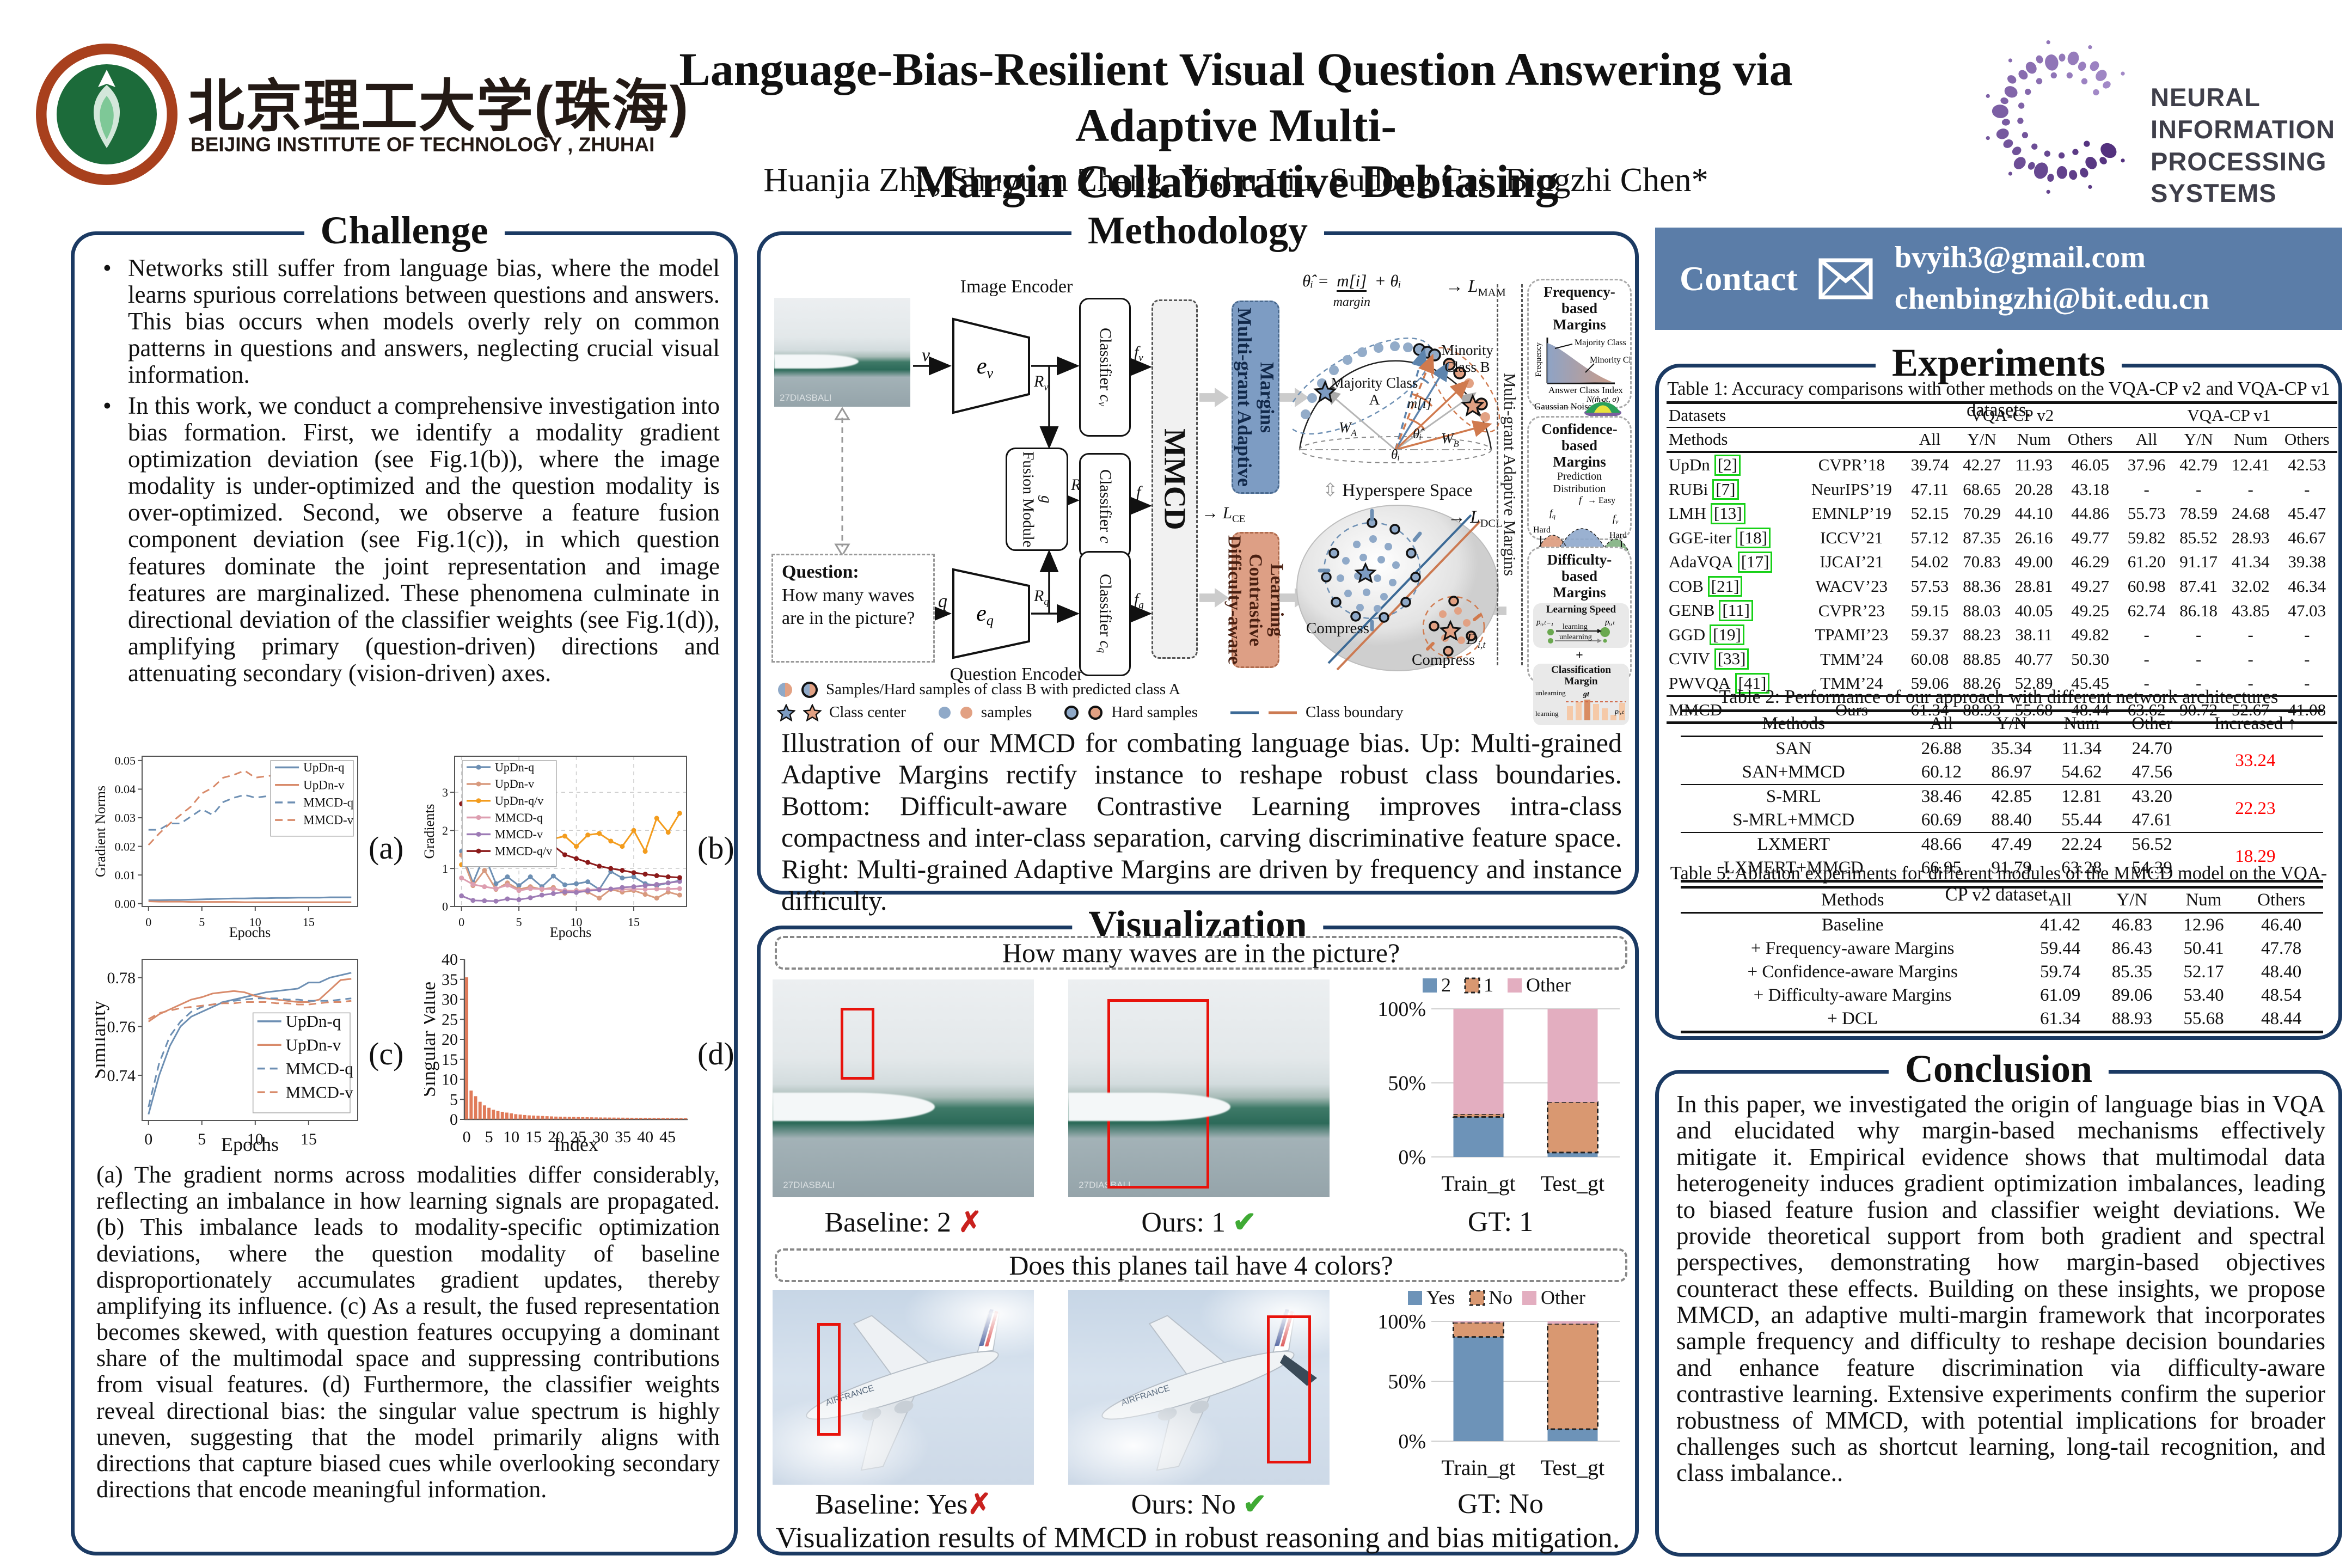  What do you see at coordinates (1547, 713) in the screenshot?
I see `svg-text: learning` at bounding box center [1547, 713].